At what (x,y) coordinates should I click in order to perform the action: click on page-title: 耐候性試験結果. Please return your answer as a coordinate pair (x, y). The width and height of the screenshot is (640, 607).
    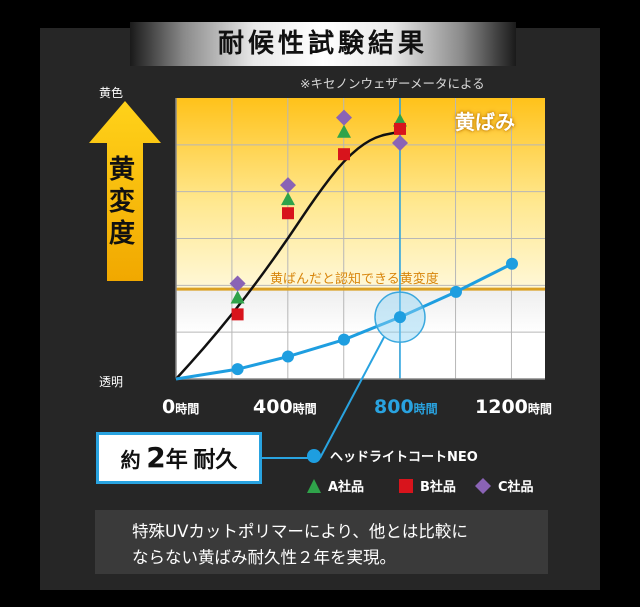
    Looking at the image, I should click on (323, 44).